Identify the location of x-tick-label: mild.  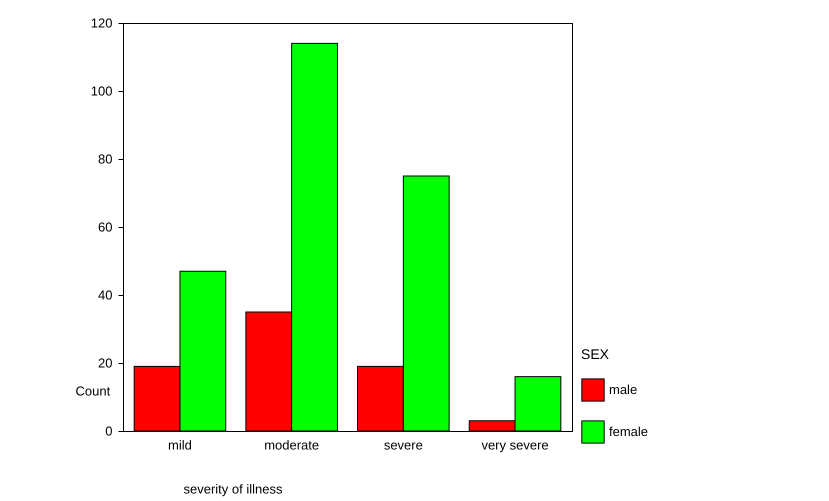
(180, 445).